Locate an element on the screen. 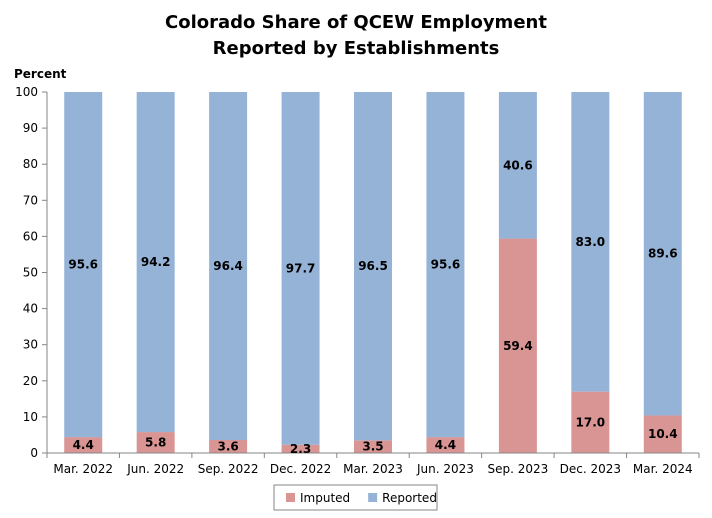 This screenshot has width=712, height=518. data-label-reported-2: 96.4 is located at coordinates (228, 266).